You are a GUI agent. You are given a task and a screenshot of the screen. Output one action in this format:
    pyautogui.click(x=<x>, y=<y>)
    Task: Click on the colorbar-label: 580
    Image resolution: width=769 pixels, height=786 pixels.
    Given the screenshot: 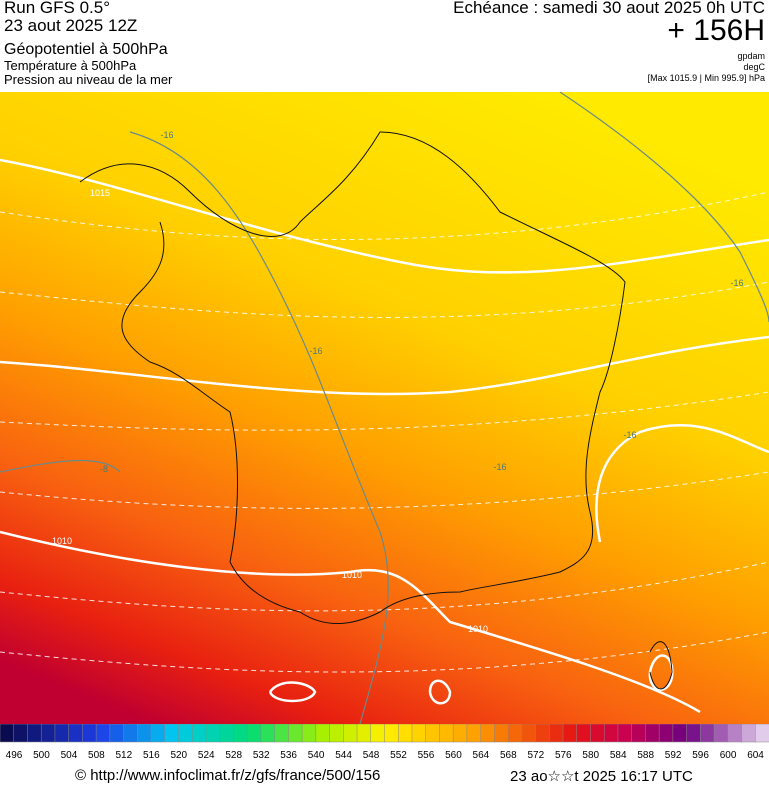 What is the action you would take?
    pyautogui.click(x=590, y=755)
    